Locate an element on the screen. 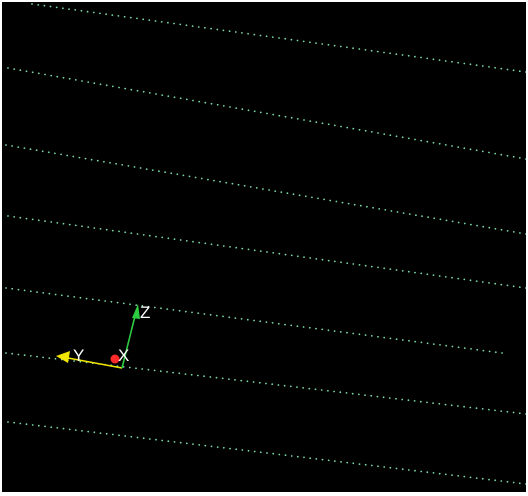 The image size is (528, 496). y-axis-arrowhead-icon is located at coordinates (63, 357).